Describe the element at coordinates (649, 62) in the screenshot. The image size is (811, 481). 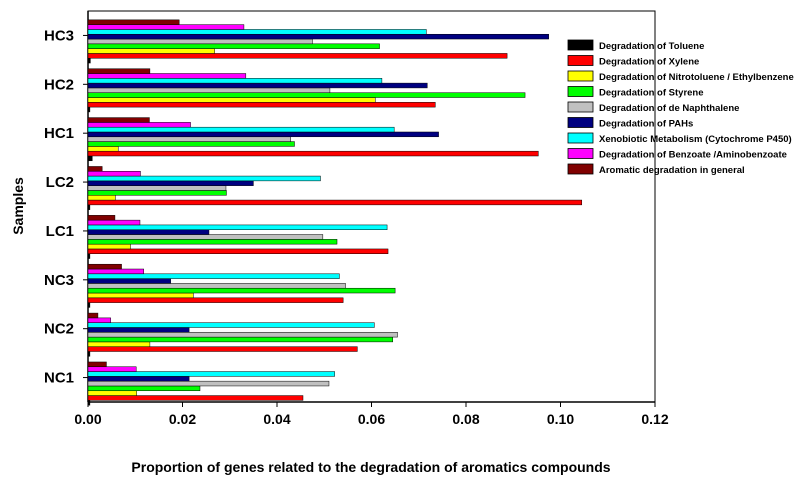
I see `legend-label: Degradation of Xylene` at that location.